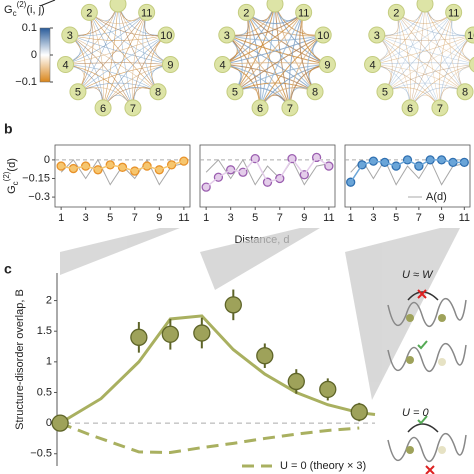  Describe the element at coordinates (231, 218) in the screenshot. I see `x-tick-label: 3` at that location.